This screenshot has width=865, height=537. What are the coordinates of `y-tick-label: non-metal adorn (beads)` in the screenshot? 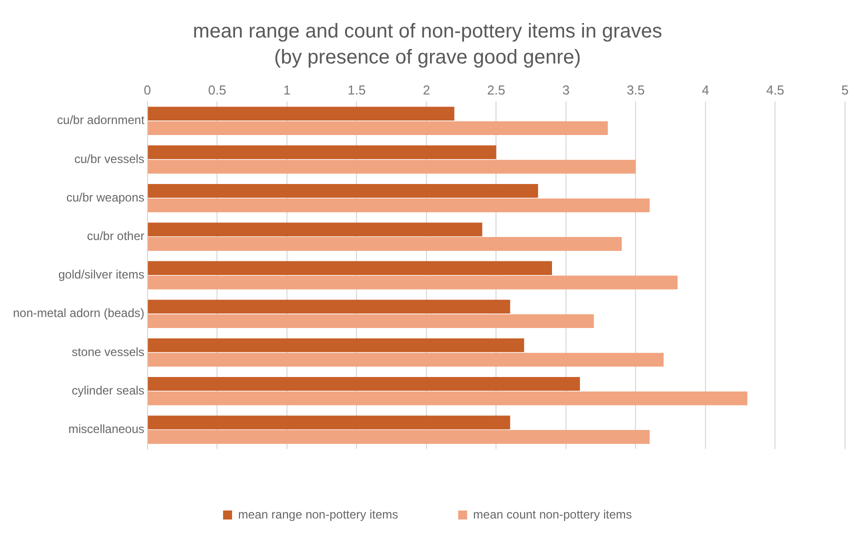 It's located at (78, 313).